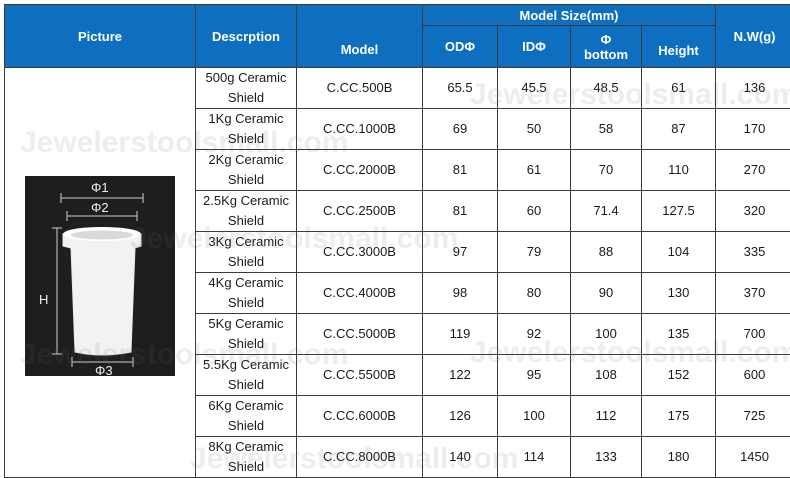 Image resolution: width=790 pixels, height=478 pixels. Describe the element at coordinates (606, 416) in the screenshot. I see `row-bottom: 112` at that location.